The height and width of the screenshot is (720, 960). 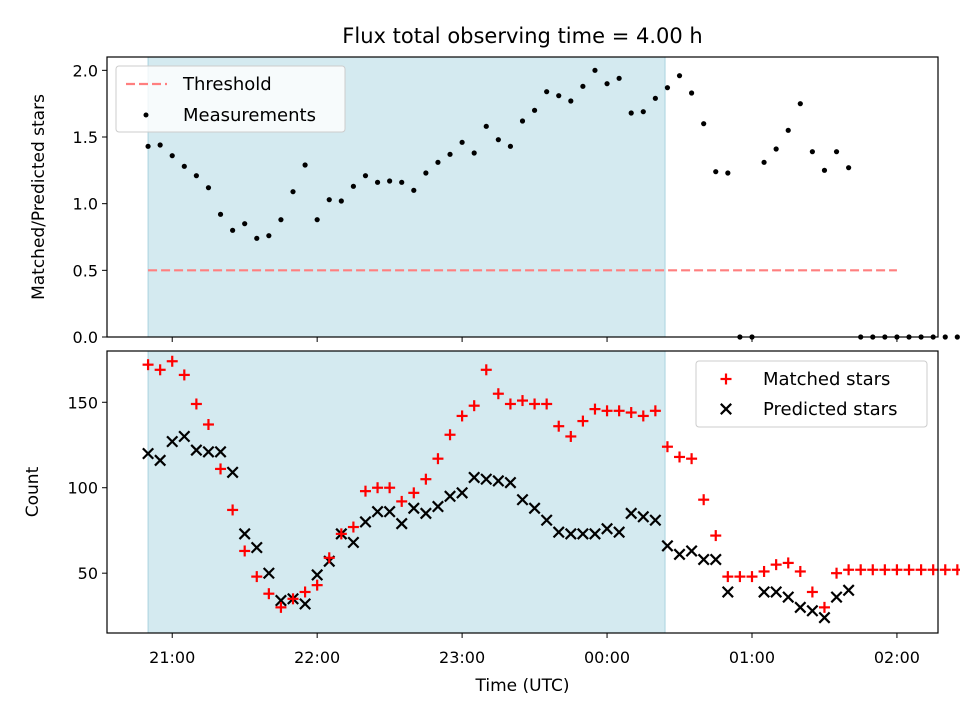 What do you see at coordinates (85, 204) in the screenshot?
I see `y-tick-label: 1.0` at bounding box center [85, 204].